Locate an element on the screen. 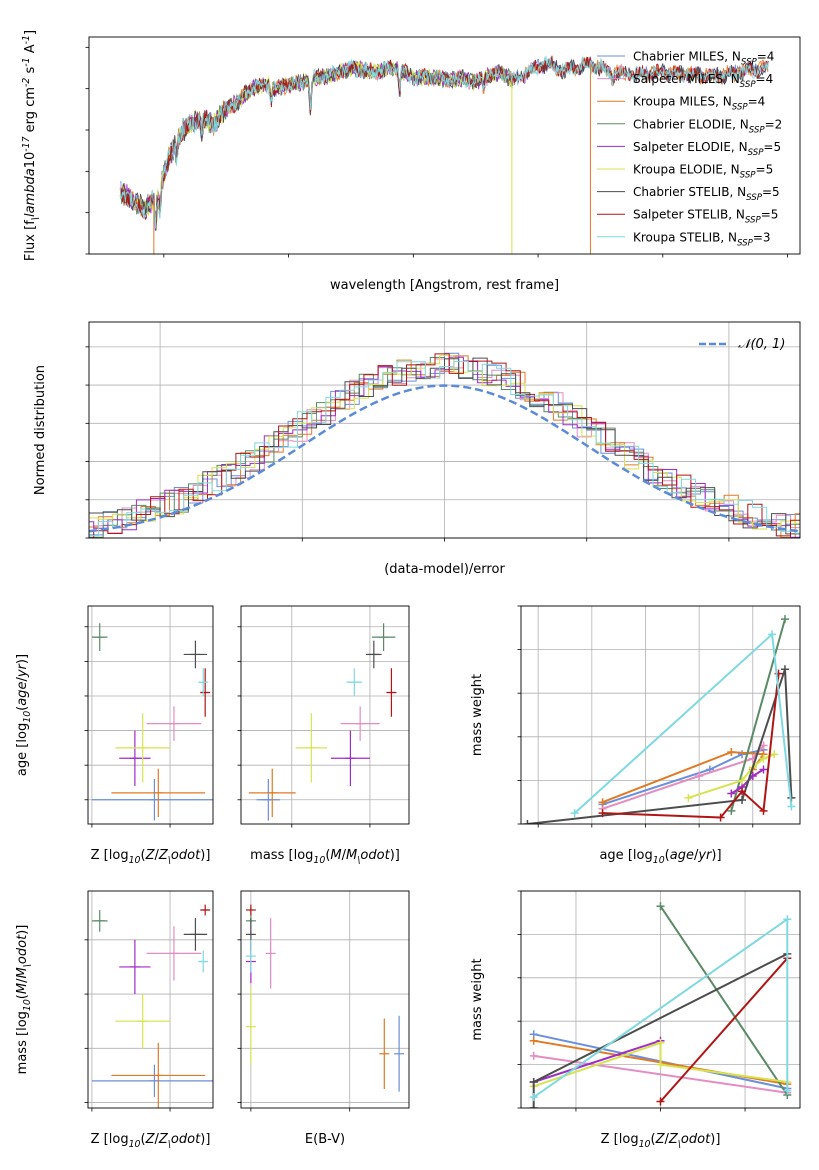 The width and height of the screenshot is (819, 1170). chart-z-age: Z [log10(Z/Z\odot)] age [log10(age/yr)] is located at coordinates (114, 735).